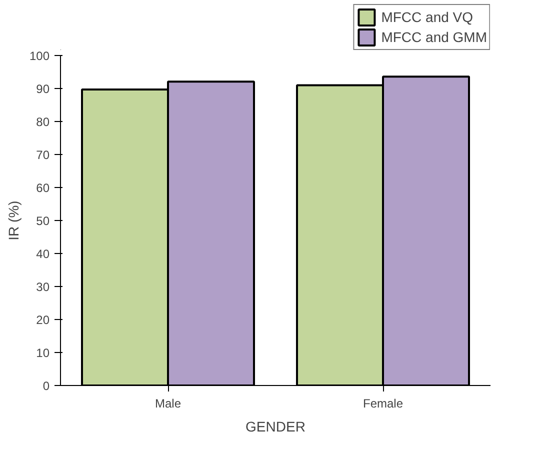 The height and width of the screenshot is (472, 552). What do you see at coordinates (427, 17) in the screenshot?
I see `legend-label: MFCC and VQ` at bounding box center [427, 17].